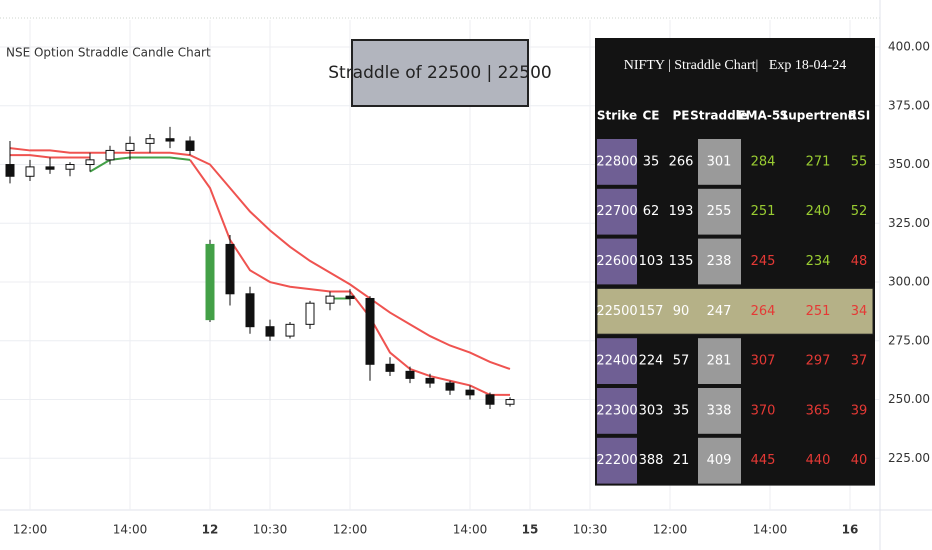  I want to click on y-tick-label: 300.00, so click(909, 282).